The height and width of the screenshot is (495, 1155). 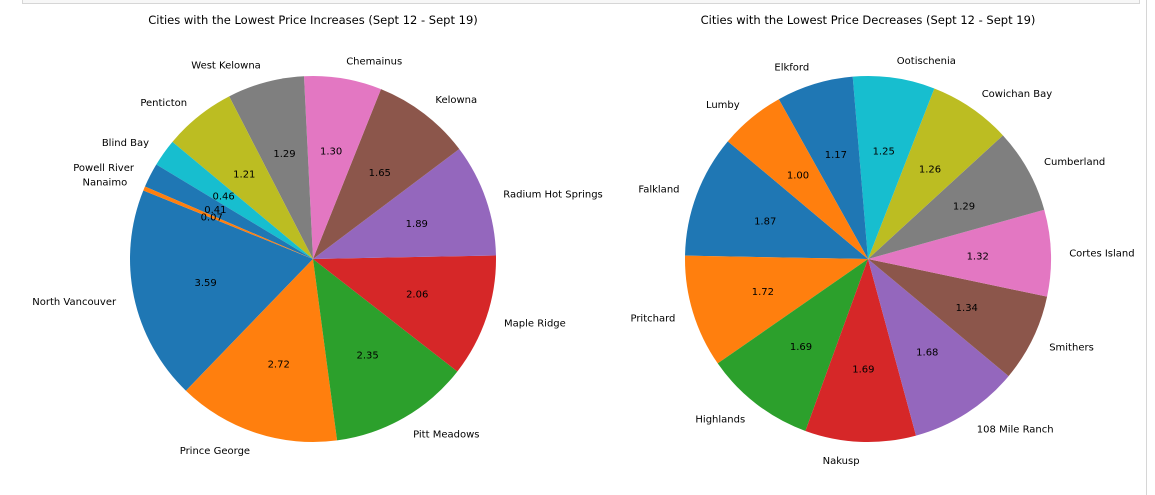 What do you see at coordinates (763, 292) in the screenshot?
I see `slice-value-pritchard: 1.72` at bounding box center [763, 292].